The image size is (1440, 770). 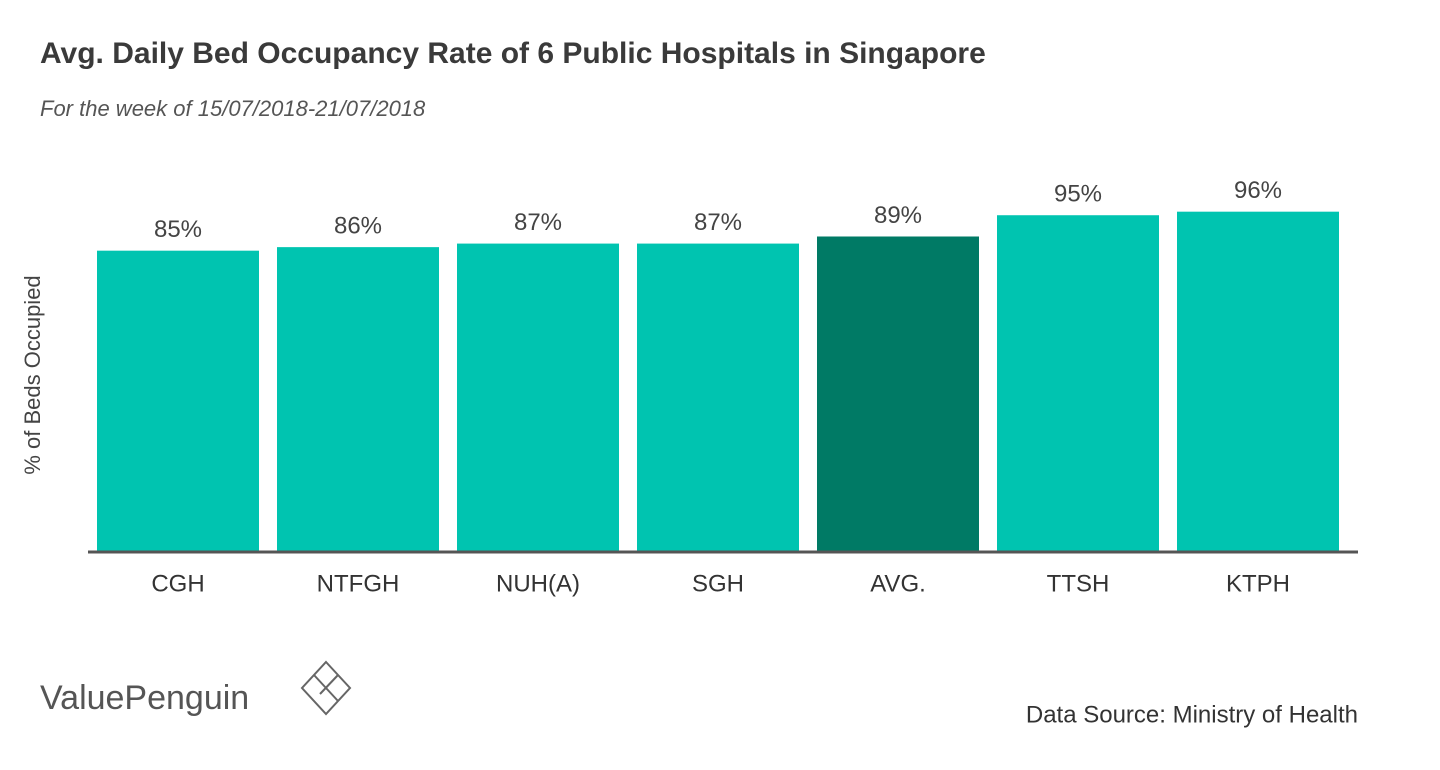 What do you see at coordinates (1258, 583) in the screenshot?
I see `x-tick-label: KTPH` at bounding box center [1258, 583].